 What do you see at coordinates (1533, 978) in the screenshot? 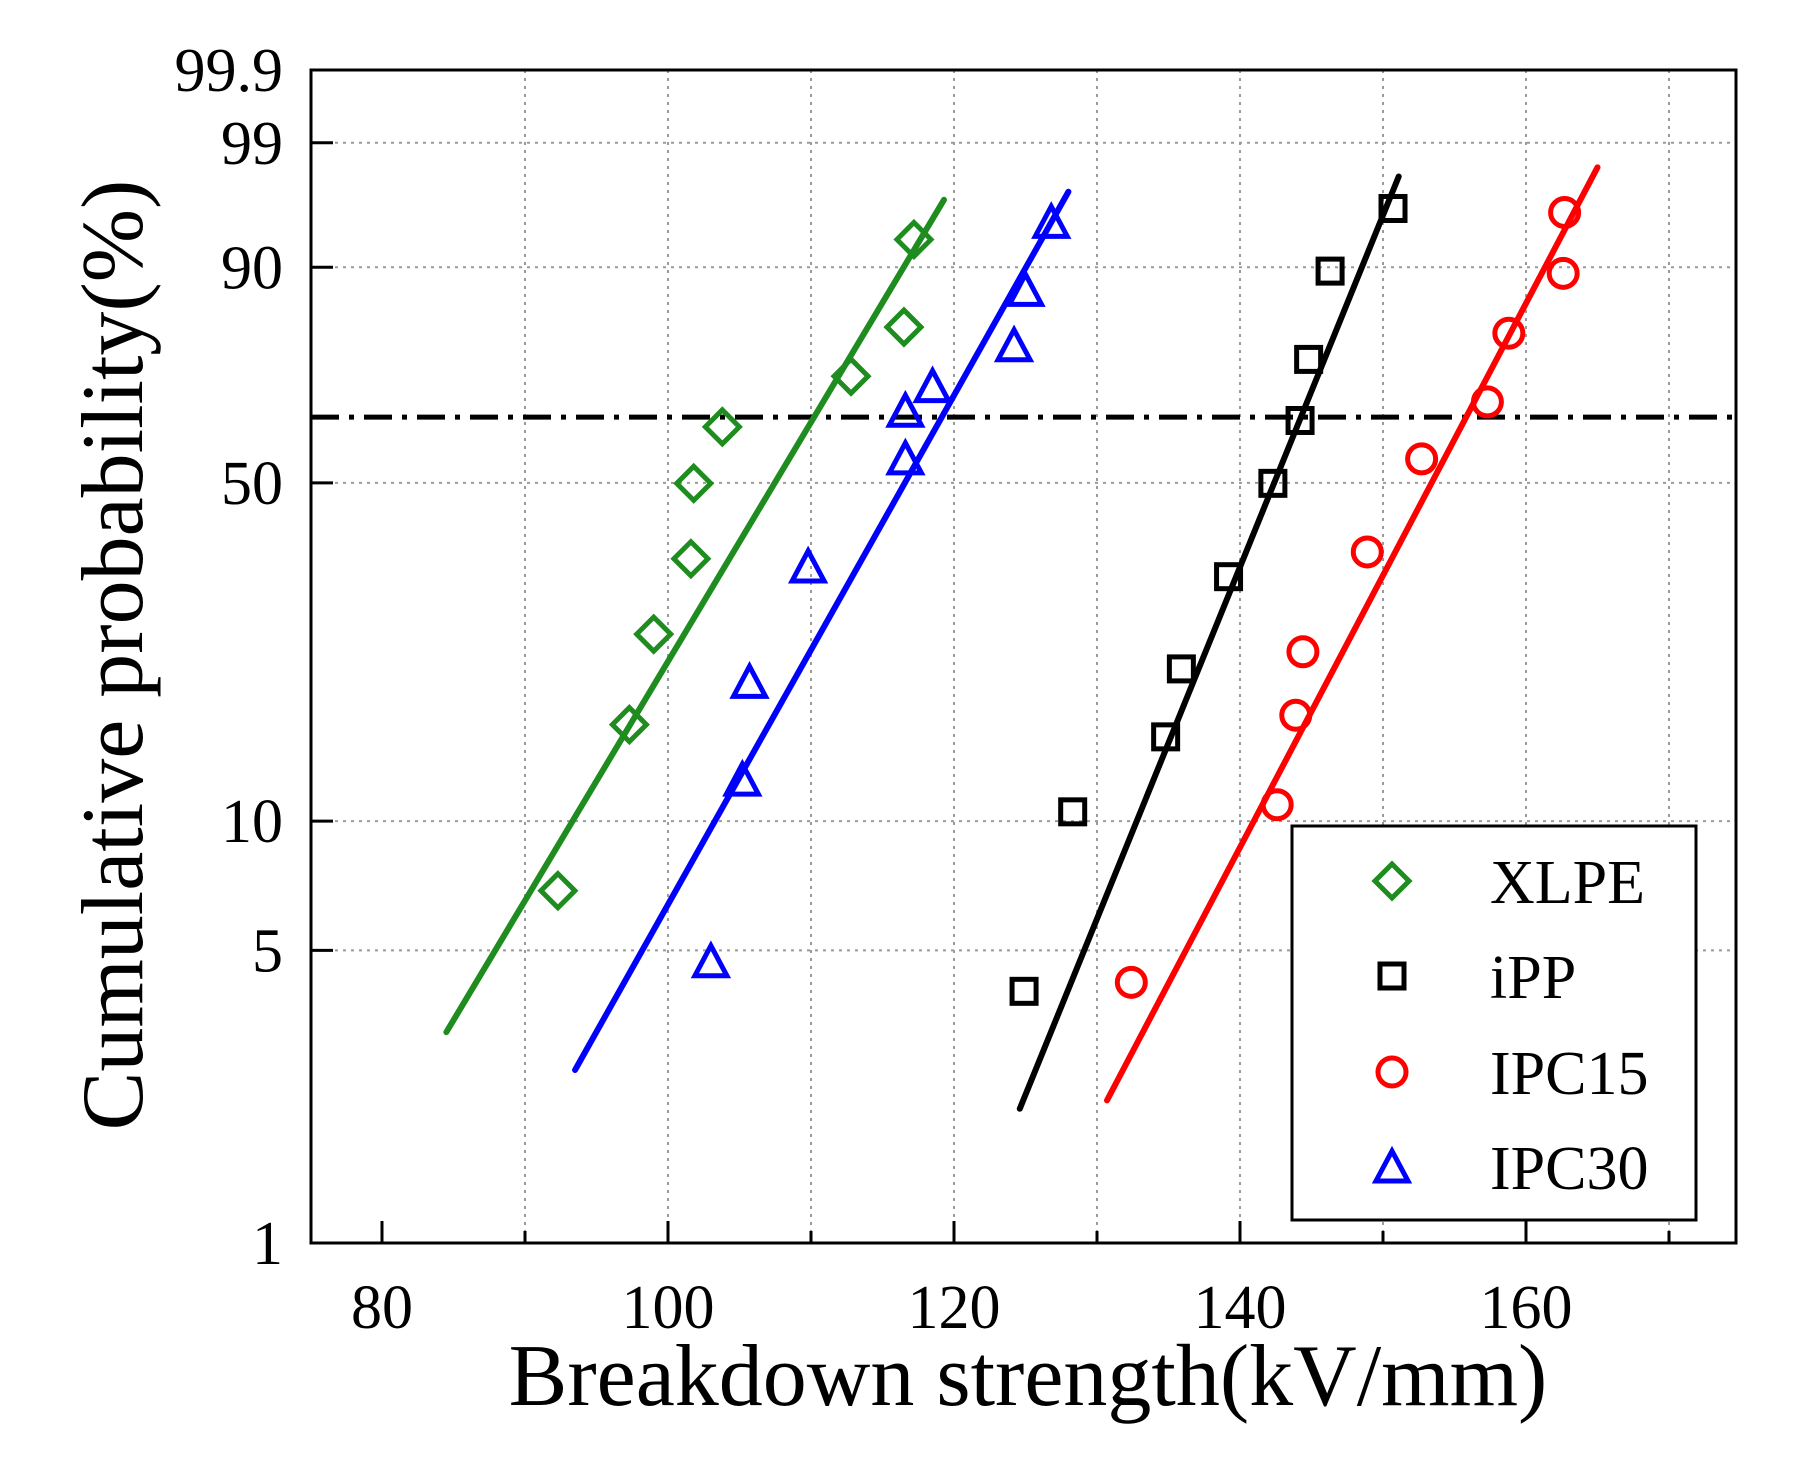
I see `legend-label-ipp: iPP` at bounding box center [1533, 978].